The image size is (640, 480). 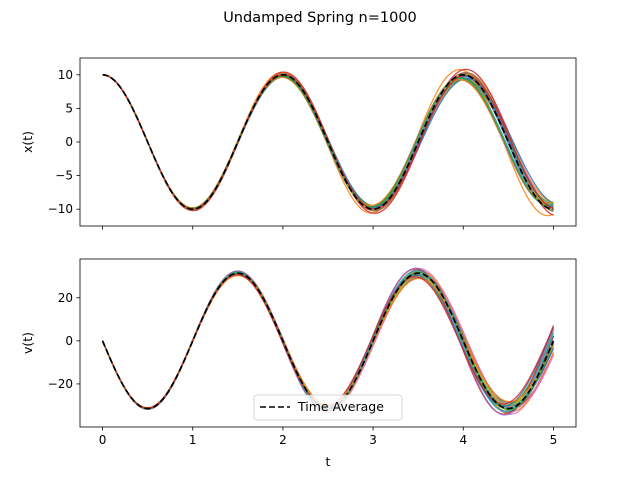 I want to click on legend: Time Average, so click(x=328, y=407).